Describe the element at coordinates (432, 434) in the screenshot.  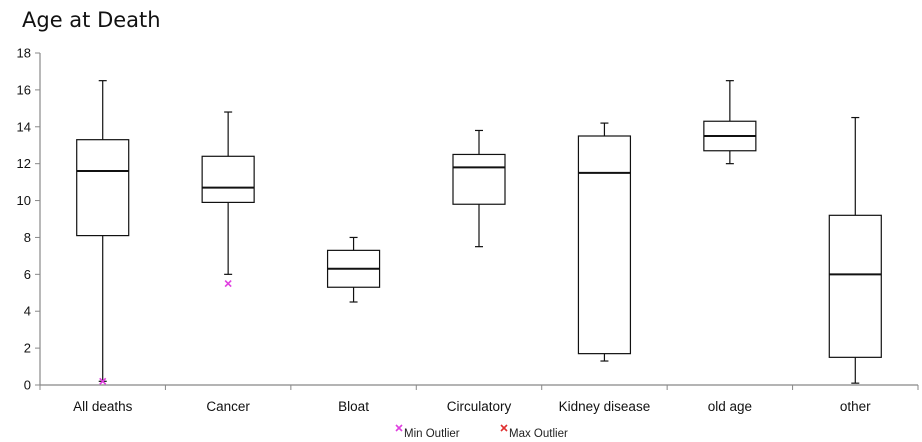
I see `legend-label-min-outlier: Min Outlier` at that location.